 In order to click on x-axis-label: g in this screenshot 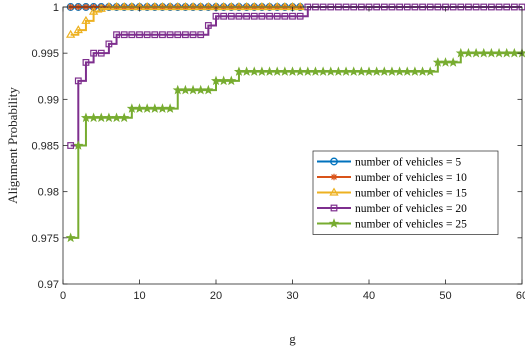, I will do `click(292, 338)`.